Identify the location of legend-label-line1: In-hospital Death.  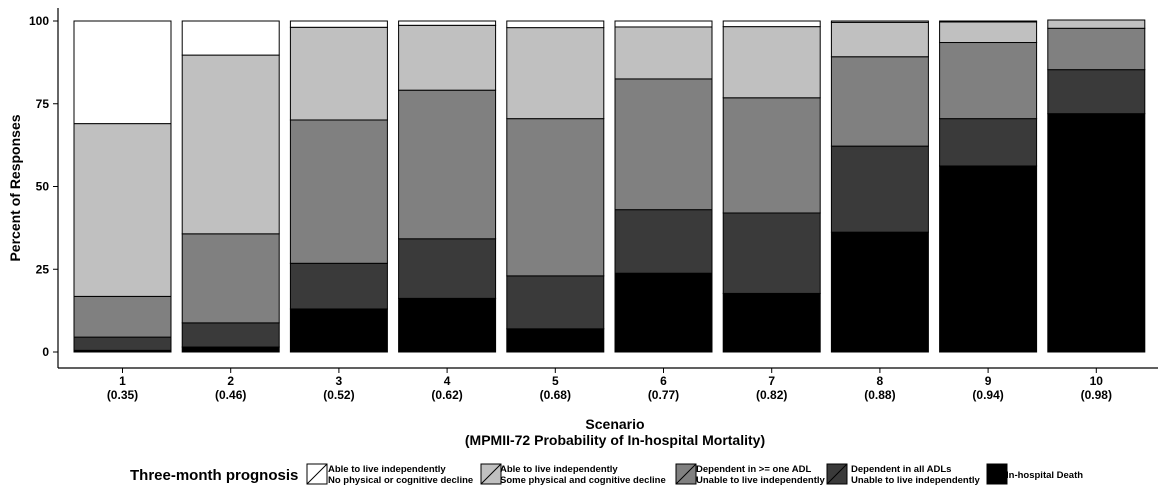
(1044, 475).